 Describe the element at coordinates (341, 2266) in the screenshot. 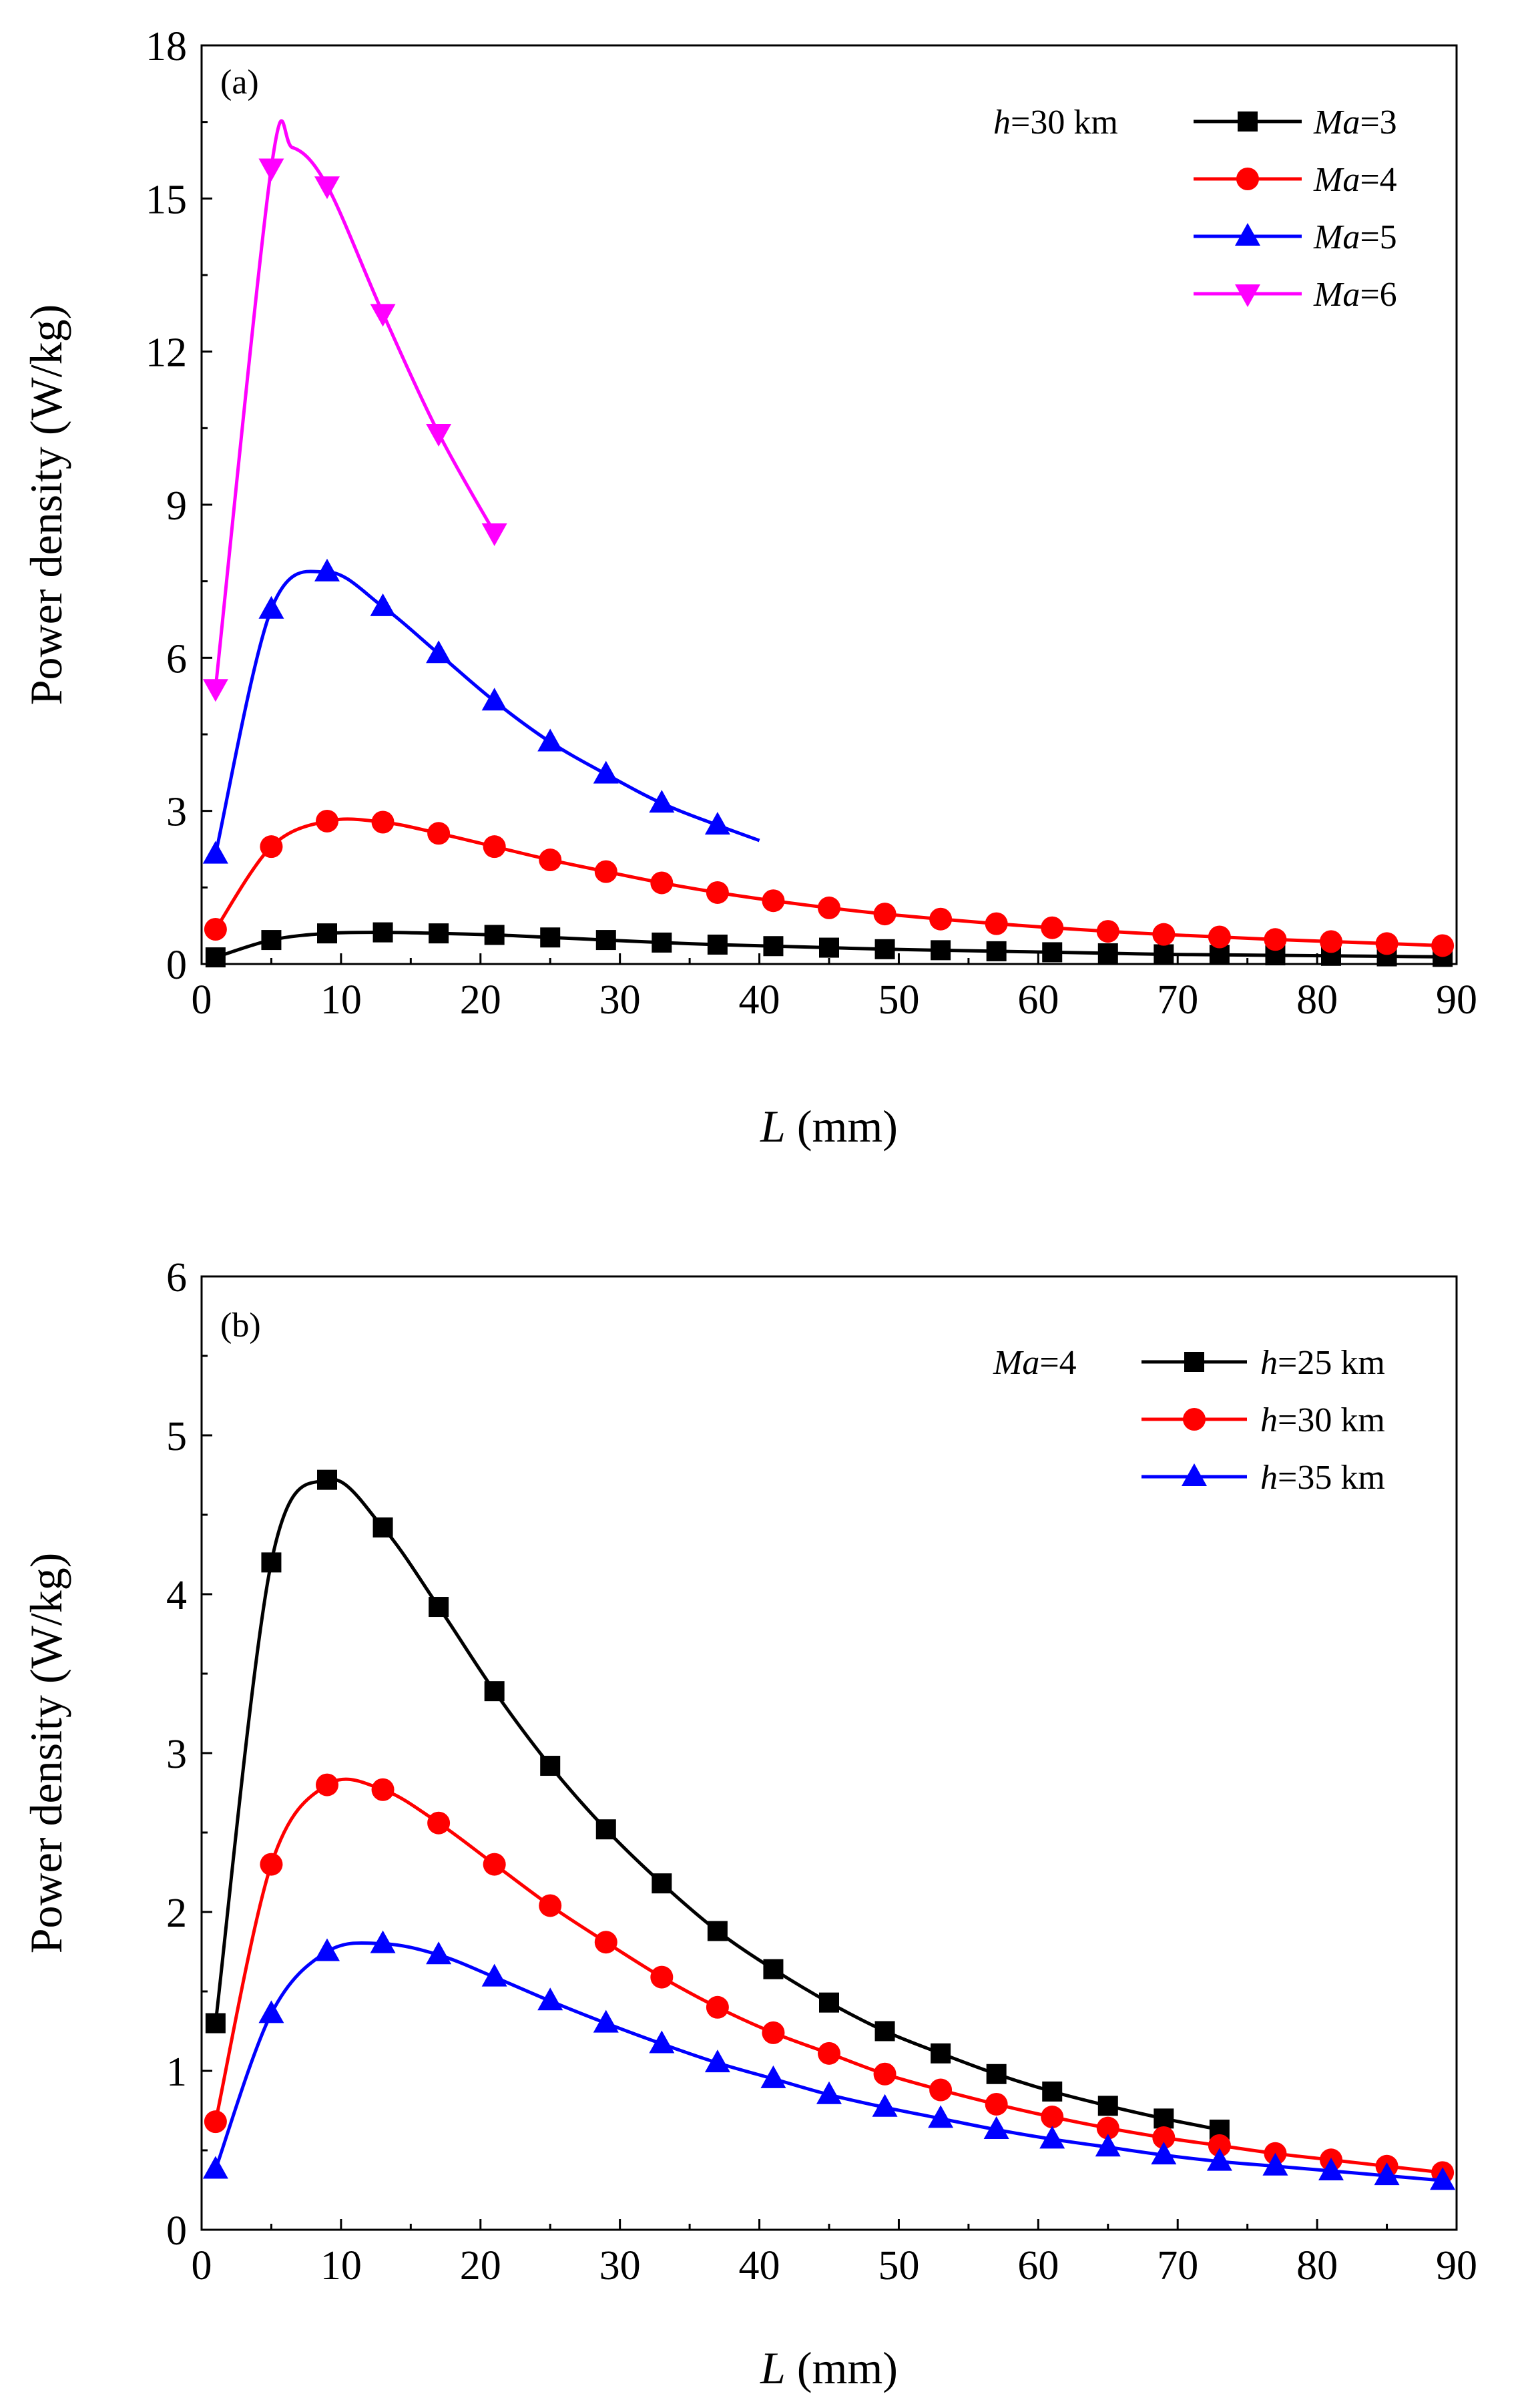

I see `x-tick-label: 10` at that location.